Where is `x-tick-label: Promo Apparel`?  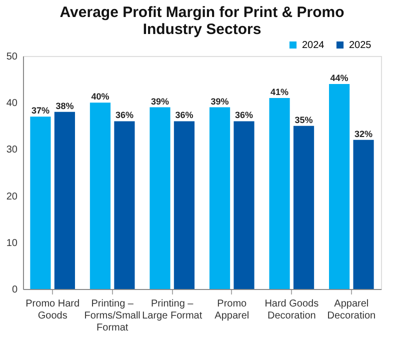 x-tick-label: Promo Apparel is located at coordinates (232, 310).